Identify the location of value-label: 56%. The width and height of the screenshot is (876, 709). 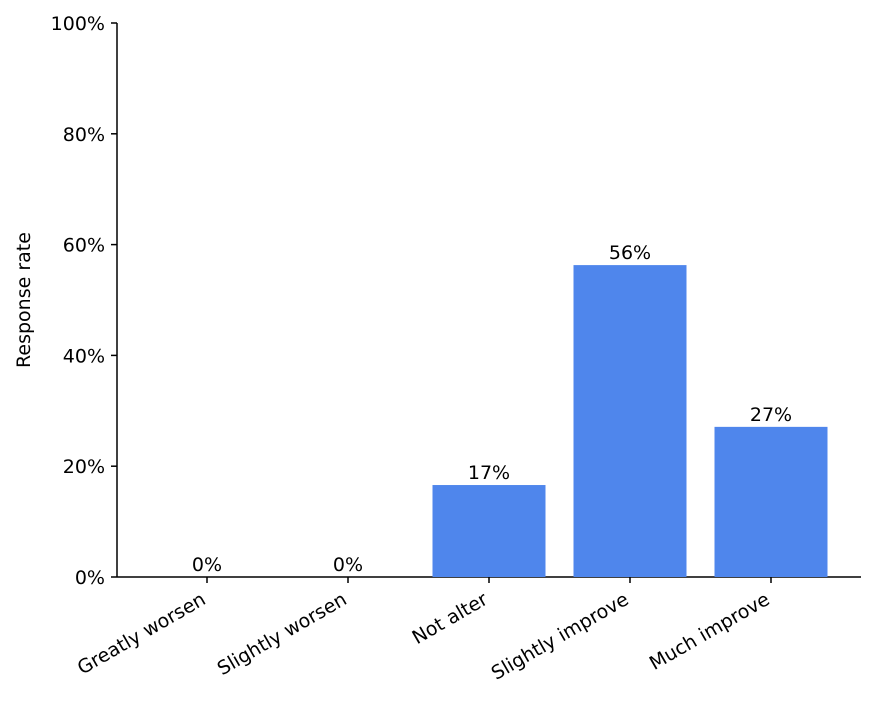
(630, 253).